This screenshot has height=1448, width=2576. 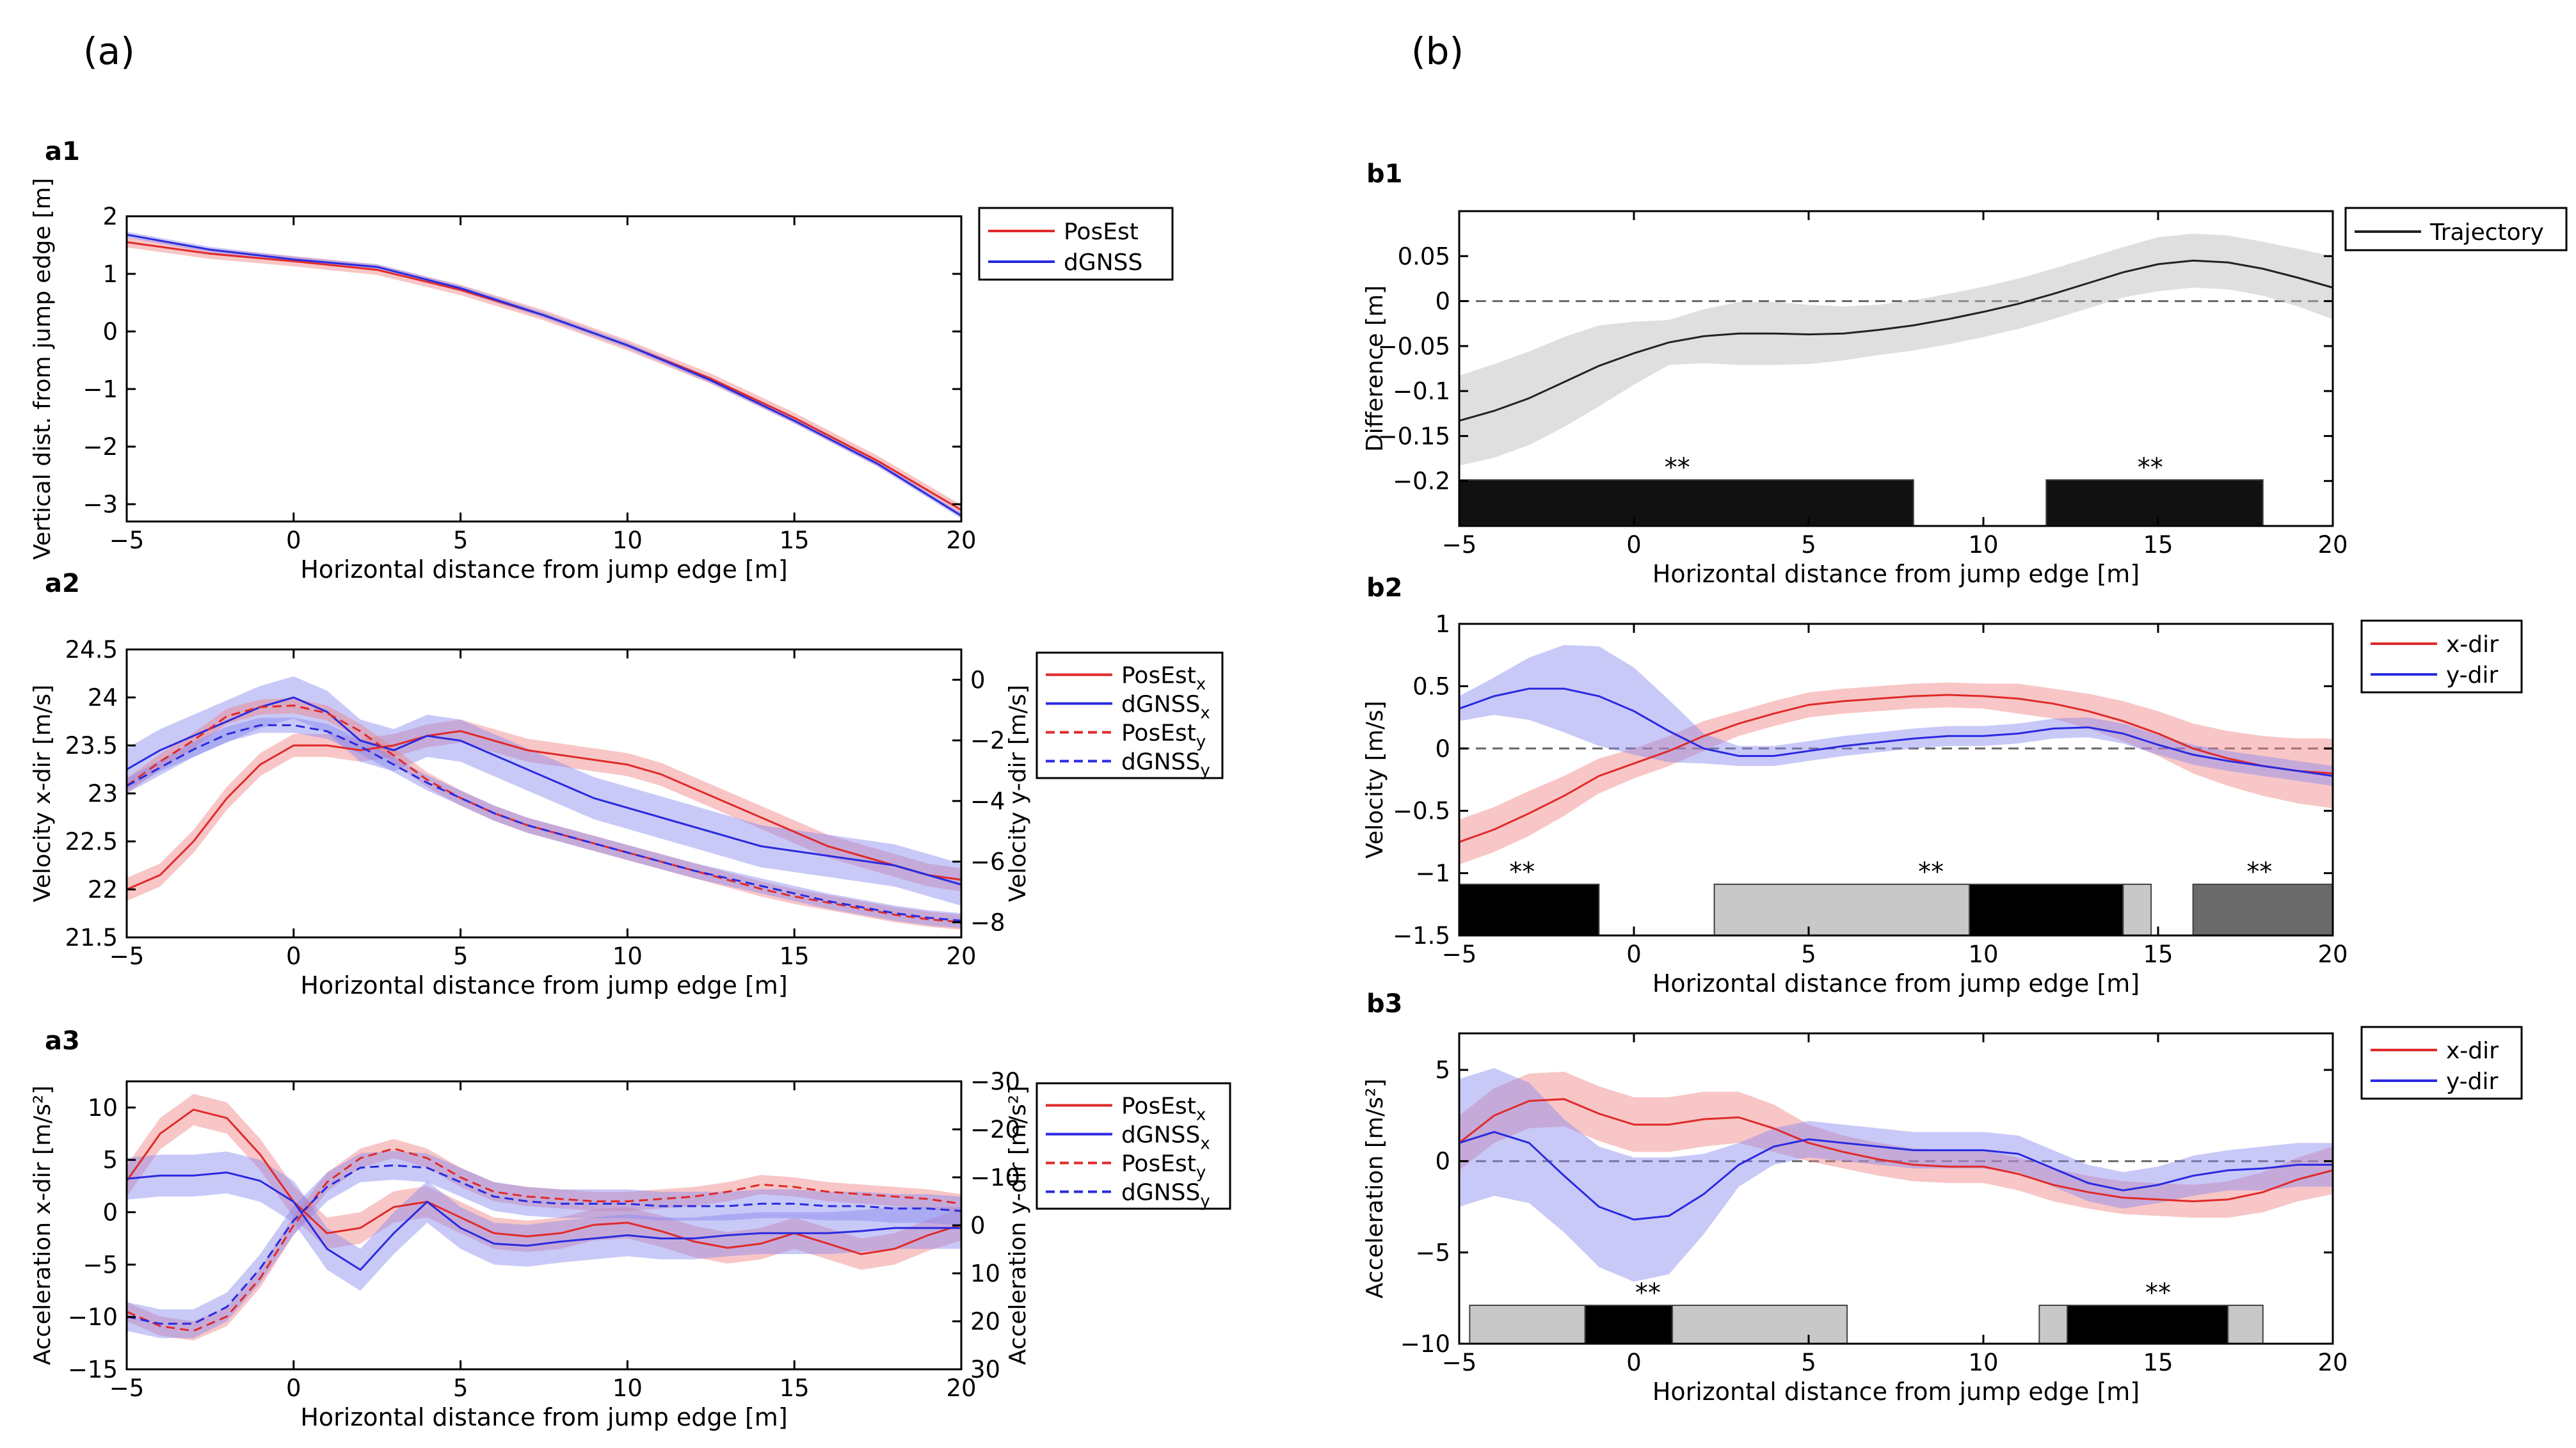 I want to click on y-tick-label-a3-2: −5, so click(x=100, y=1264).